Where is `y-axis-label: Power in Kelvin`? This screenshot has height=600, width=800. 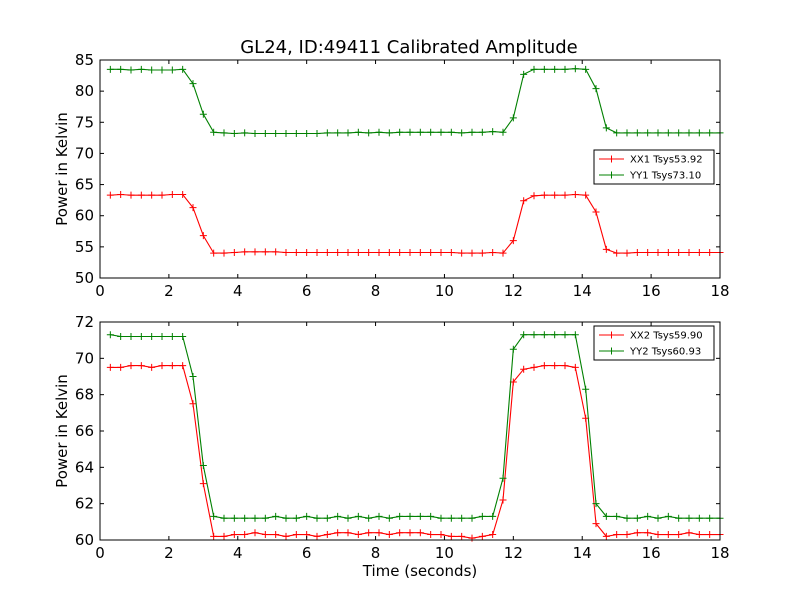 y-axis-label: Power in Kelvin is located at coordinates (62, 431).